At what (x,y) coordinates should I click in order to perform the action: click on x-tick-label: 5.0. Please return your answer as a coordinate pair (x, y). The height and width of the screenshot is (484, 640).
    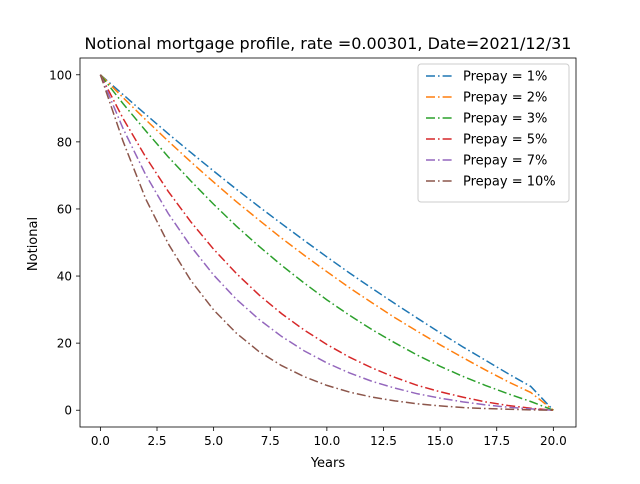
    Looking at the image, I should click on (213, 441).